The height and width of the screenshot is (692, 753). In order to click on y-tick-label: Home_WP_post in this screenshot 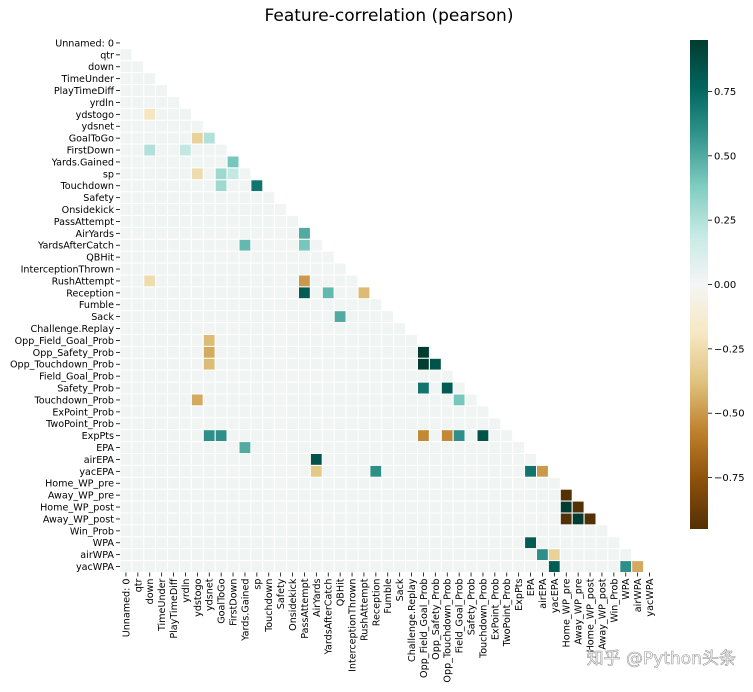, I will do `click(77, 507)`.